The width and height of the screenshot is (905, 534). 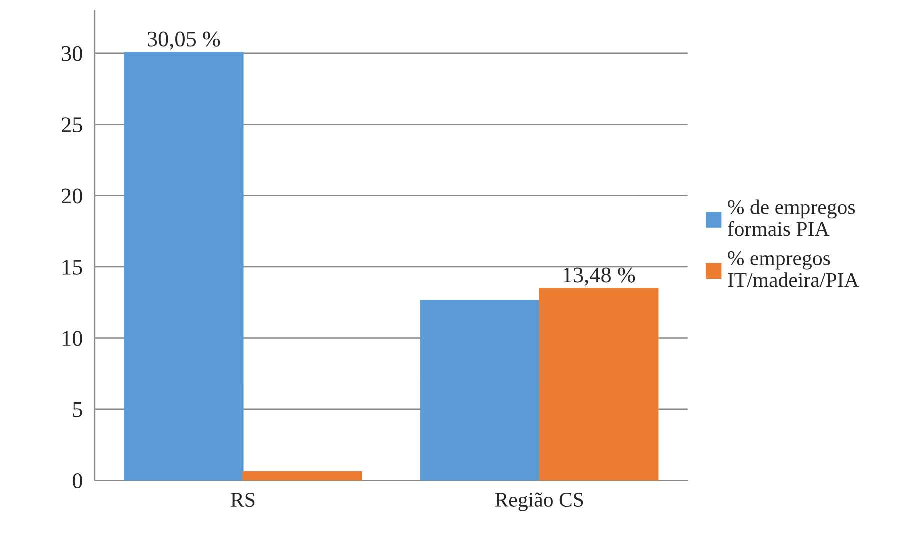 What do you see at coordinates (72, 125) in the screenshot?
I see `y-tick-label: 25` at bounding box center [72, 125].